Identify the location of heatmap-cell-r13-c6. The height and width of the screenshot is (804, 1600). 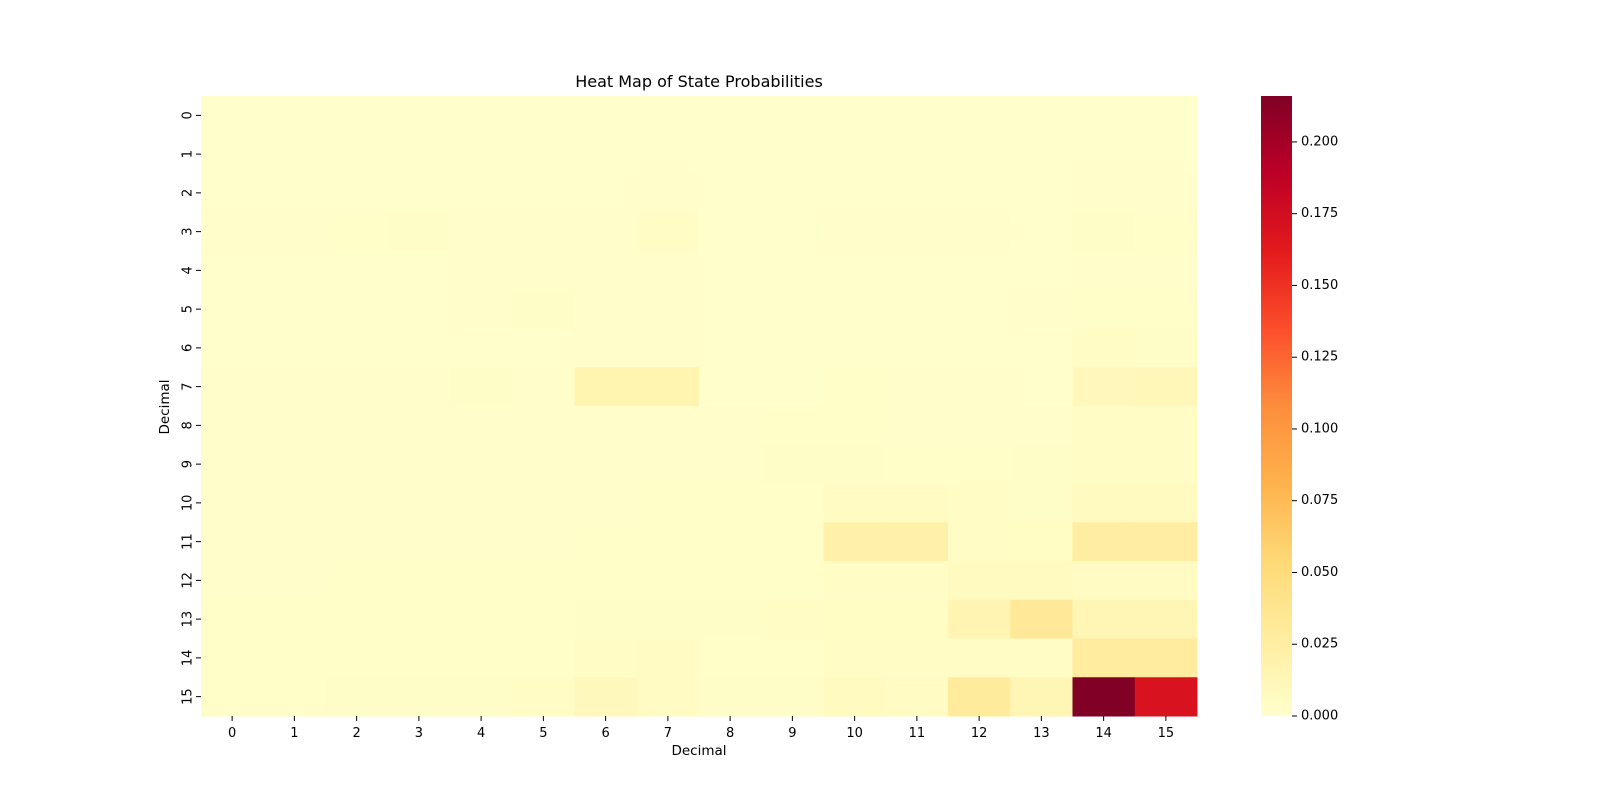
(606, 619).